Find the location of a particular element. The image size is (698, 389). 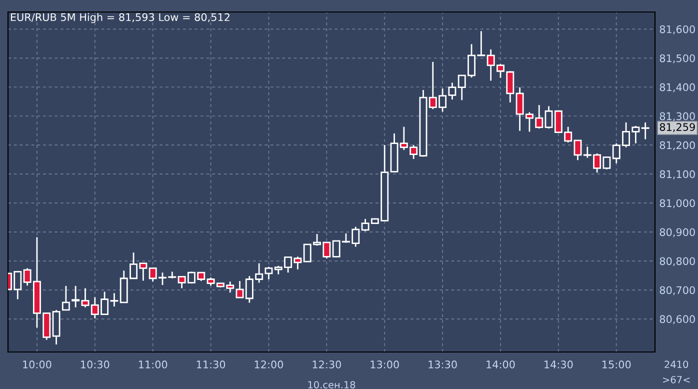

x-tick-label: 12:00 is located at coordinates (269, 364).